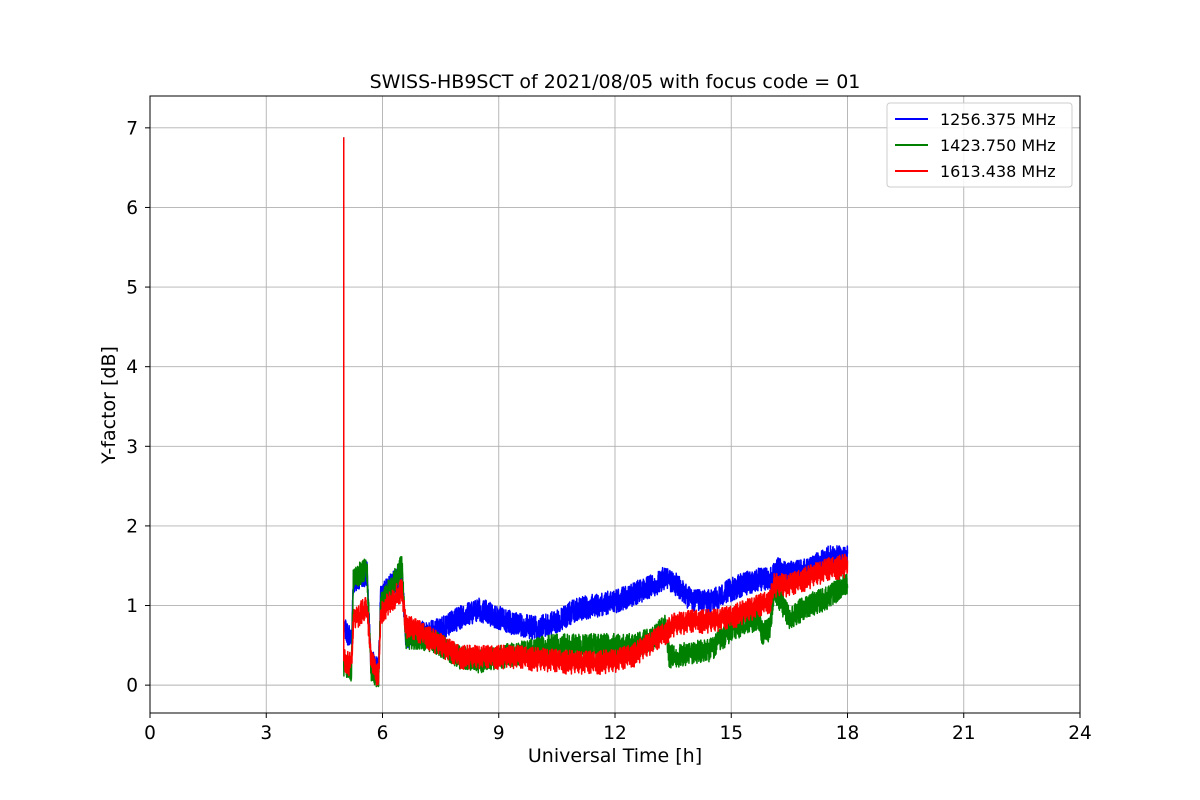 The width and height of the screenshot is (1200, 800). I want to click on x-tick-label: 18, so click(848, 733).